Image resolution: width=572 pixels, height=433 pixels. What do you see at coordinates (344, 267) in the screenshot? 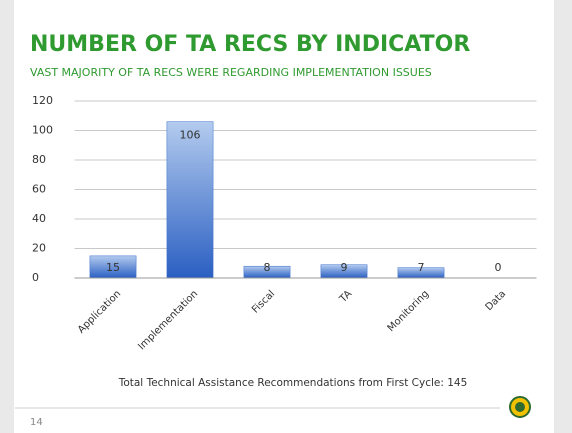
I see `data-label: 9` at bounding box center [344, 267].